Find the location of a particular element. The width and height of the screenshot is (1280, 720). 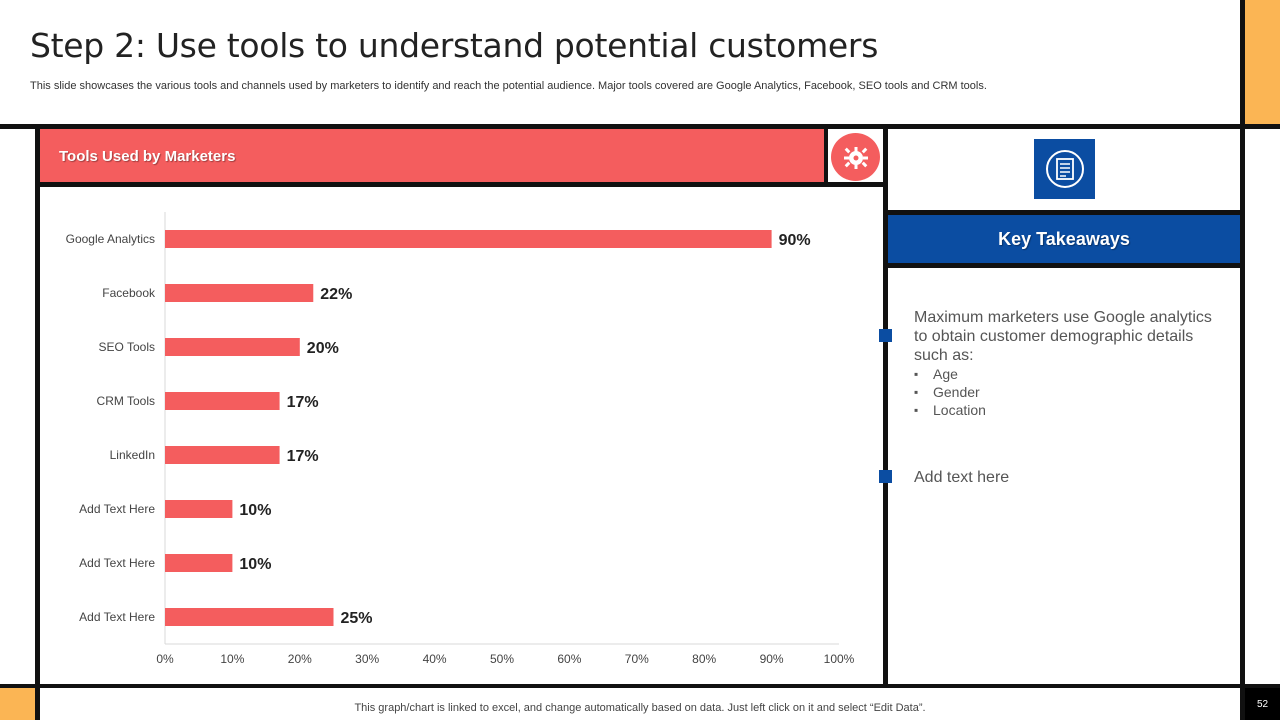

x-tick-label: 60% is located at coordinates (569, 659).